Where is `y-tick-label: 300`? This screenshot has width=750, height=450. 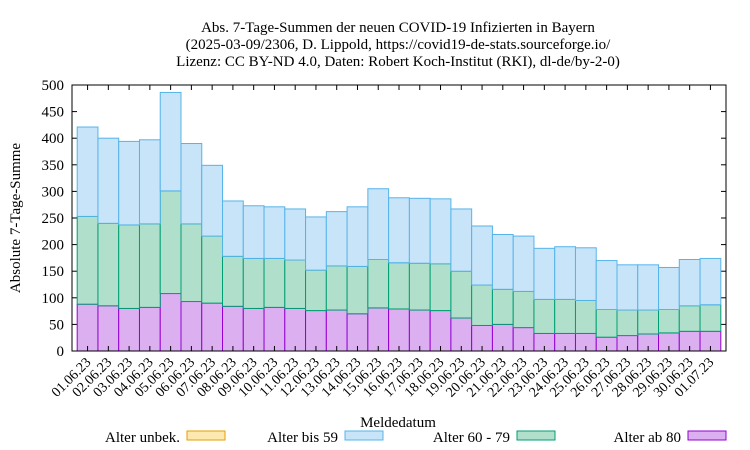 y-tick-label: 300 is located at coordinates (53, 192).